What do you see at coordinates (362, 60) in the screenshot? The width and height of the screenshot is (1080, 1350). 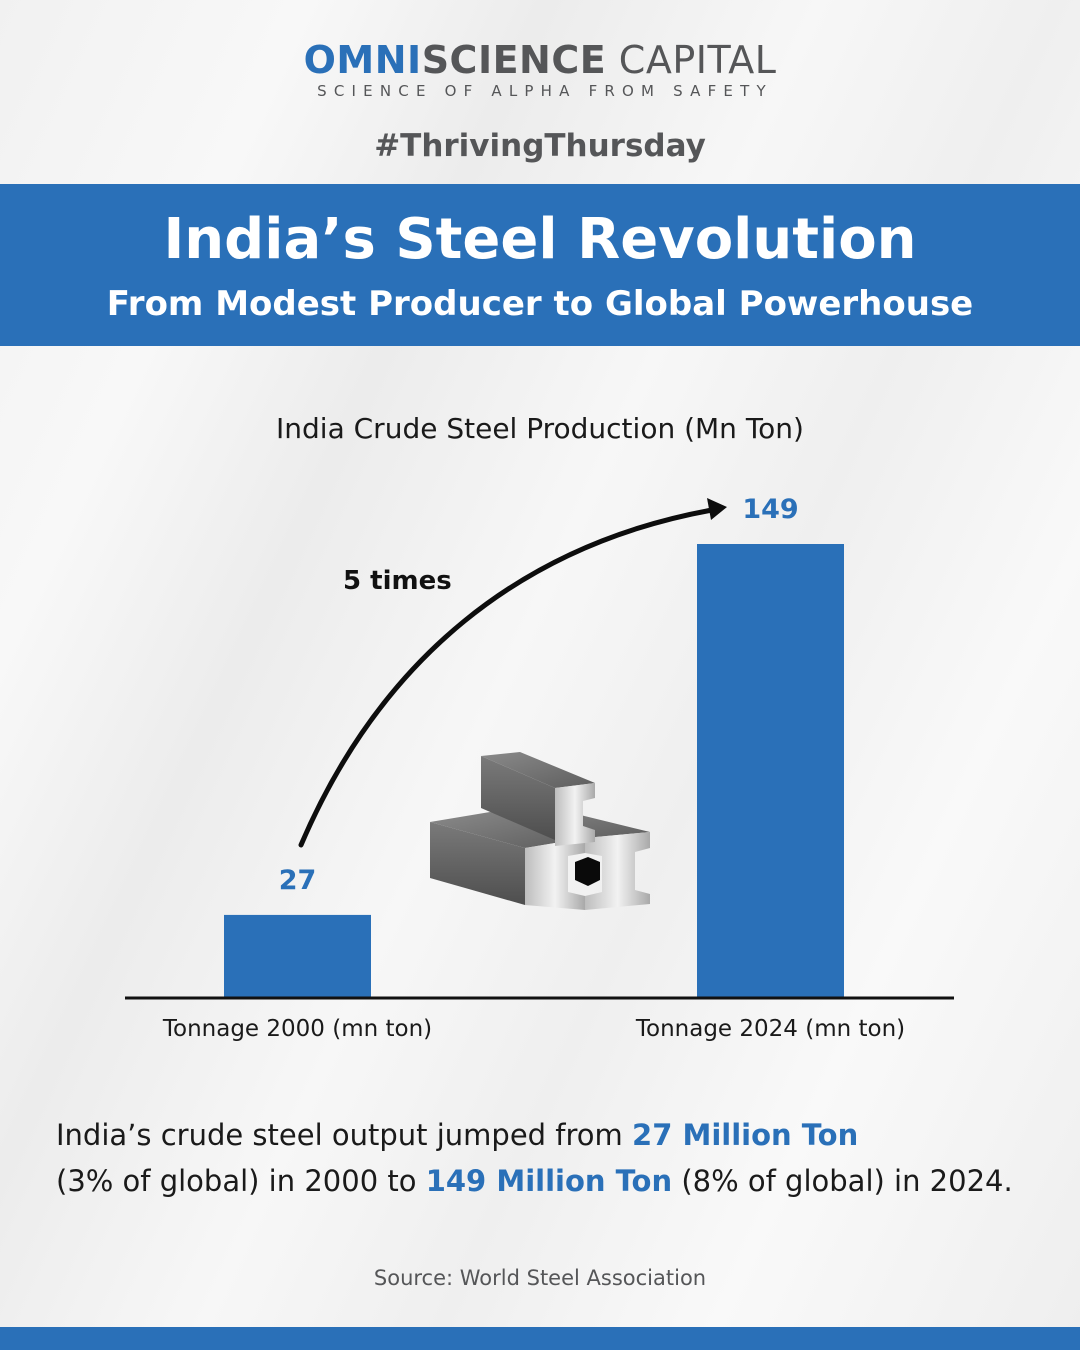 I see `logo-omni: OMNI` at bounding box center [362, 60].